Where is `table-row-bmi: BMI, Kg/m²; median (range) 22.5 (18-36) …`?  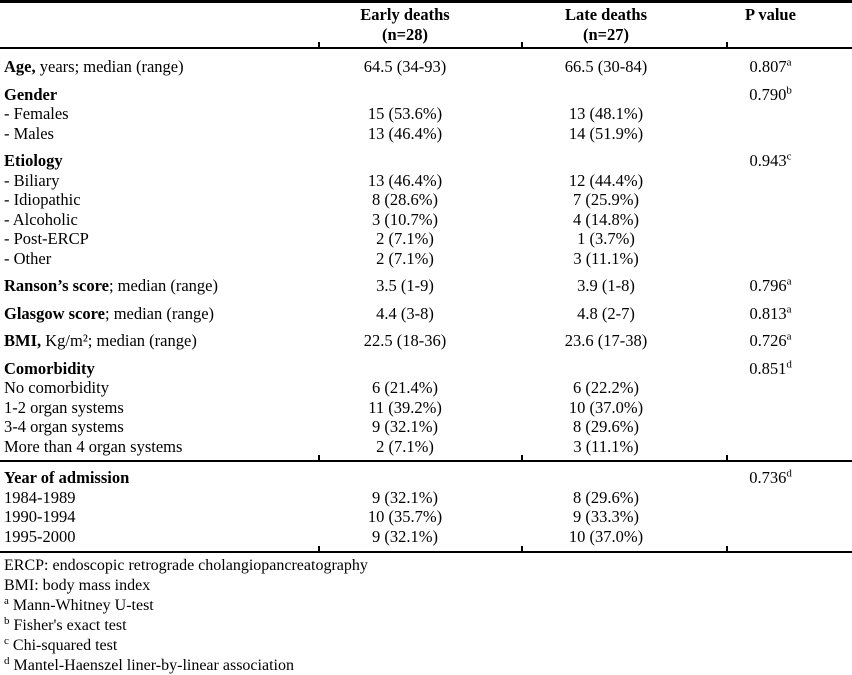
table-row-bmi: BMI, Kg/m²; median (range) 22.5 (18-36) … is located at coordinates (426, 341).